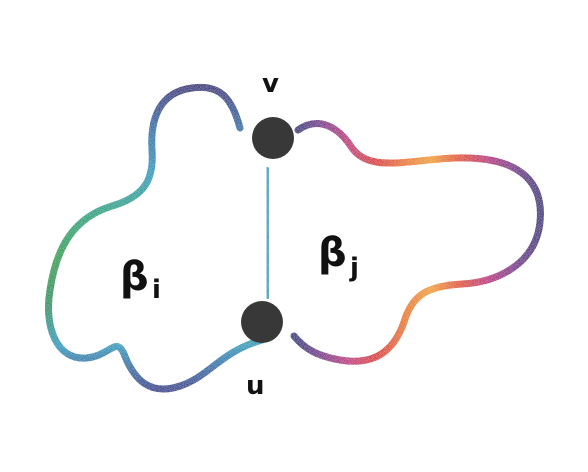 Image resolution: width=588 pixels, height=472 pixels. I want to click on vertex-u-label: u, so click(255, 386).